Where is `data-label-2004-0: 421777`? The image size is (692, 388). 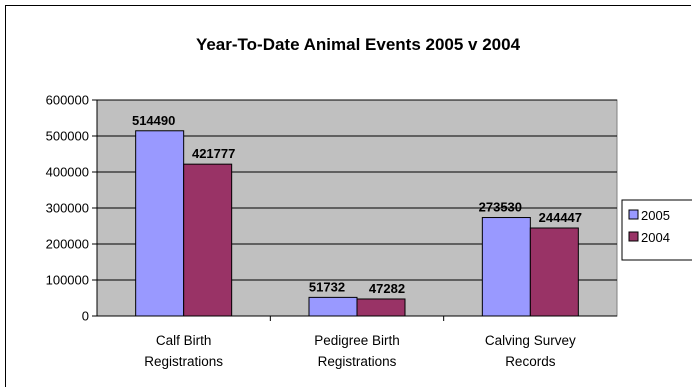 data-label-2004-0: 421777 is located at coordinates (213, 153).